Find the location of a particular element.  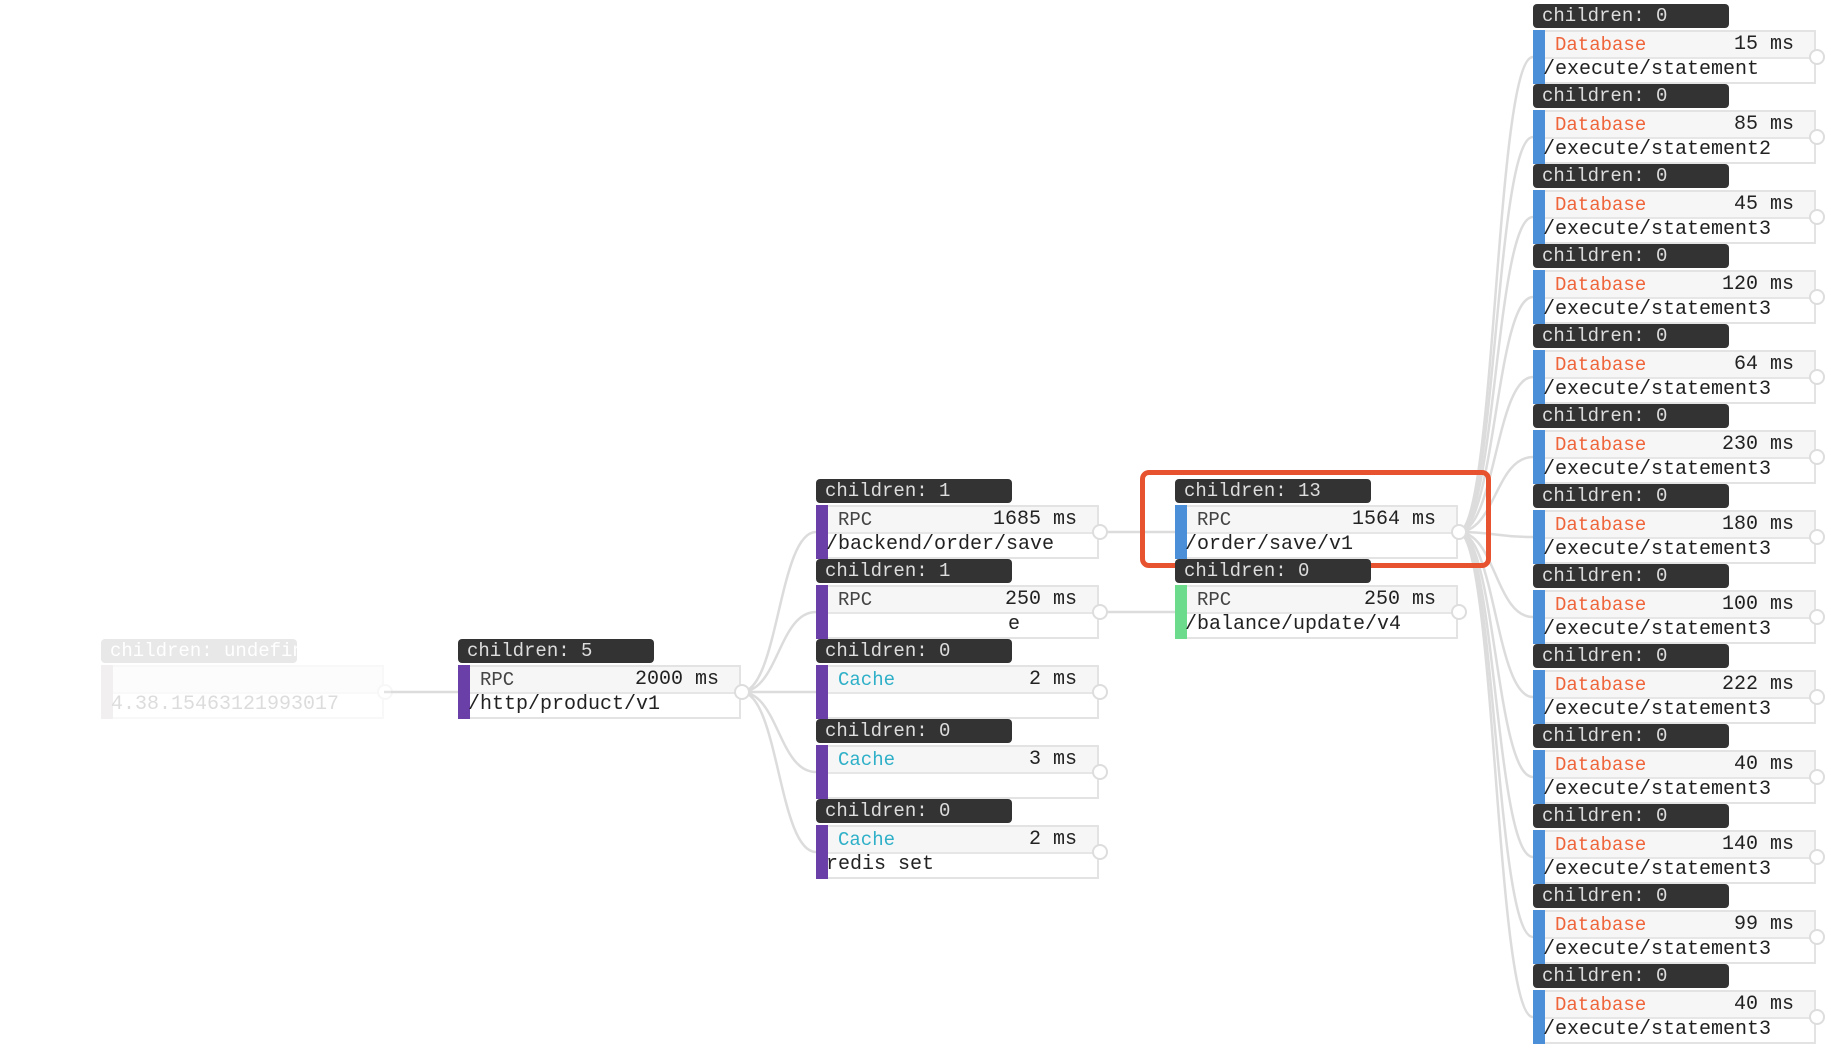

node-header-row: RPC 1564 ms is located at coordinates (1321, 520).